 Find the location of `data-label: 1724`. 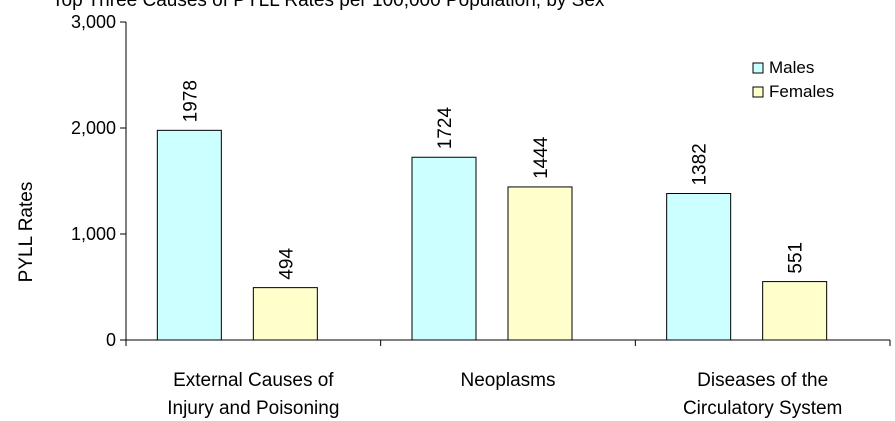

data-label: 1724 is located at coordinates (445, 128).